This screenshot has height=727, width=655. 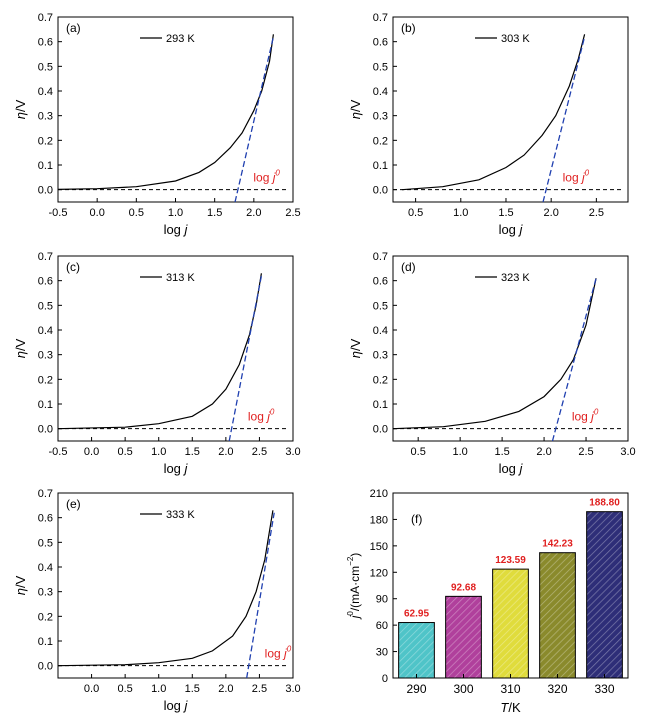 What do you see at coordinates (514, 707) in the screenshot?
I see `x-axis-label-unit: /K` at bounding box center [514, 707].